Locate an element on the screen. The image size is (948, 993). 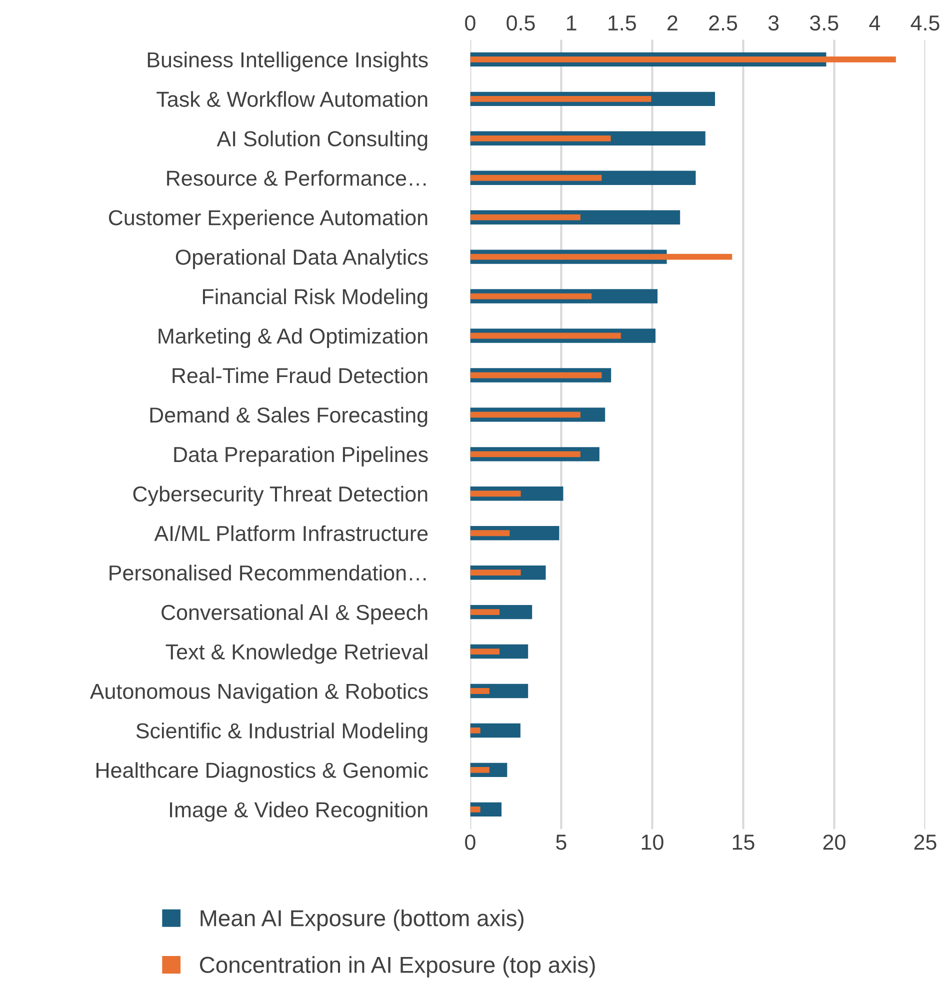
x2-tick-label: 3 is located at coordinates (773, 23).